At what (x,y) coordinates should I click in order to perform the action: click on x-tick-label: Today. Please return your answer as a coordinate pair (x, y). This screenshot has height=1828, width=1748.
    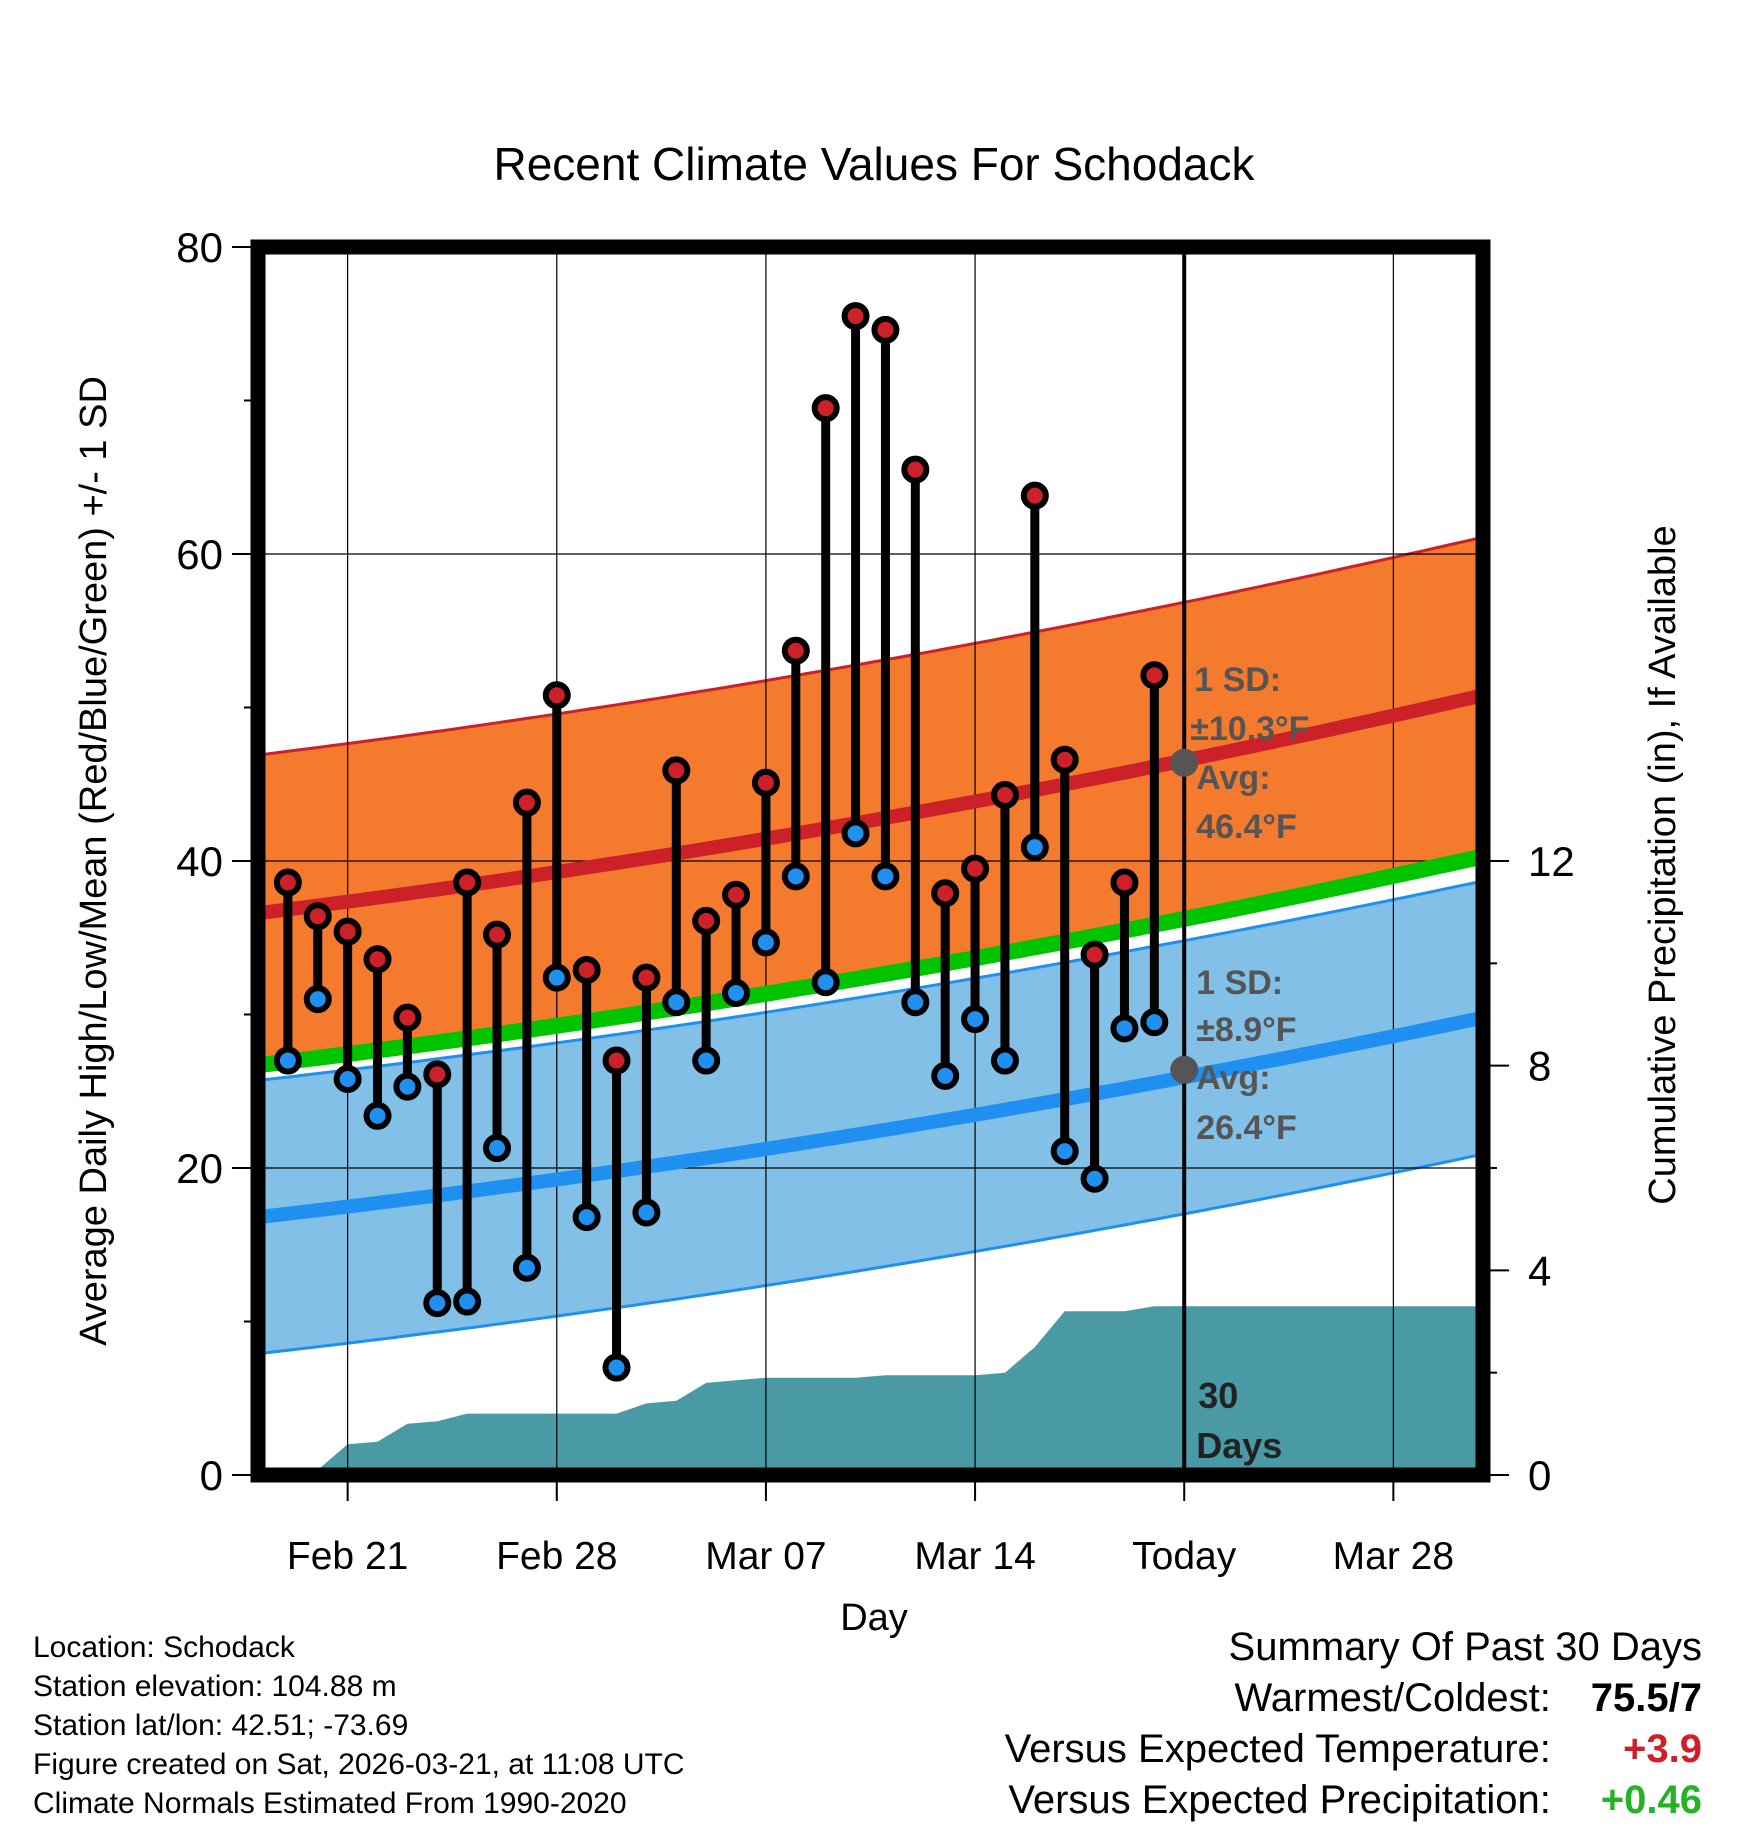
    Looking at the image, I should click on (1184, 1556).